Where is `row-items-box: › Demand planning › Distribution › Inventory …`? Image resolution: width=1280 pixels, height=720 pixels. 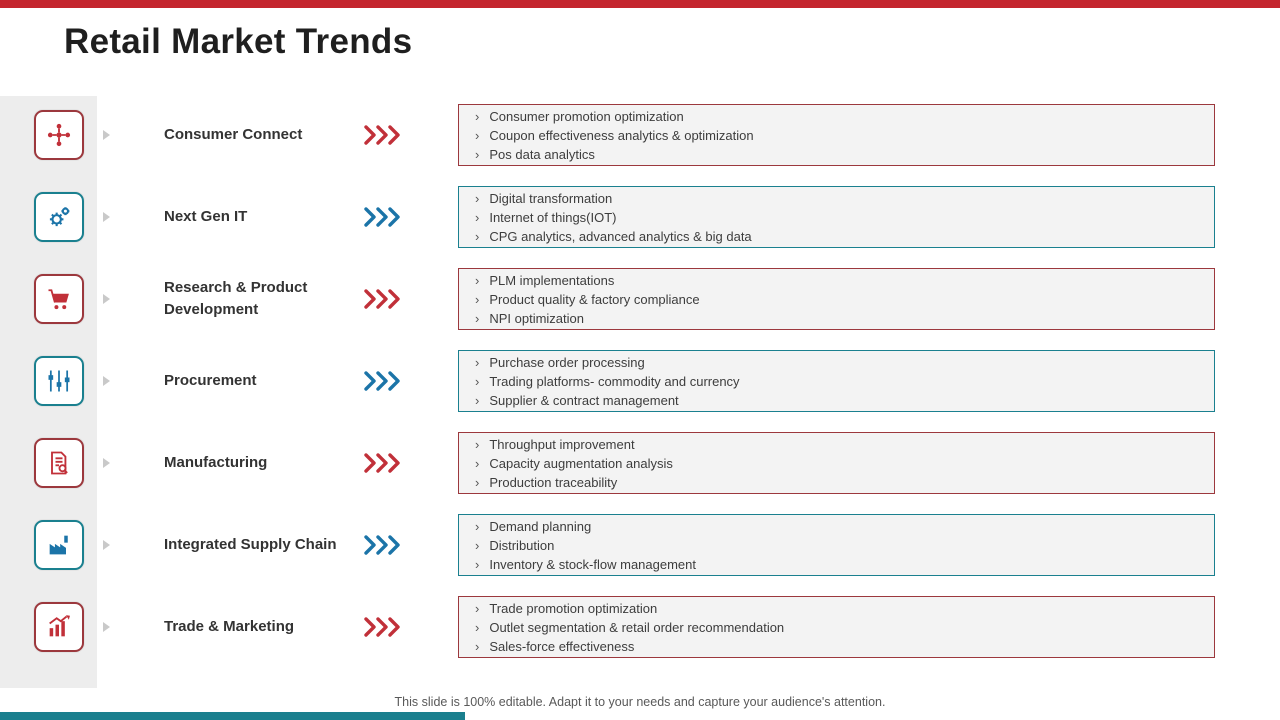
row-items-box: › Demand planning › Distribution › Inventory … is located at coordinates (836, 545).